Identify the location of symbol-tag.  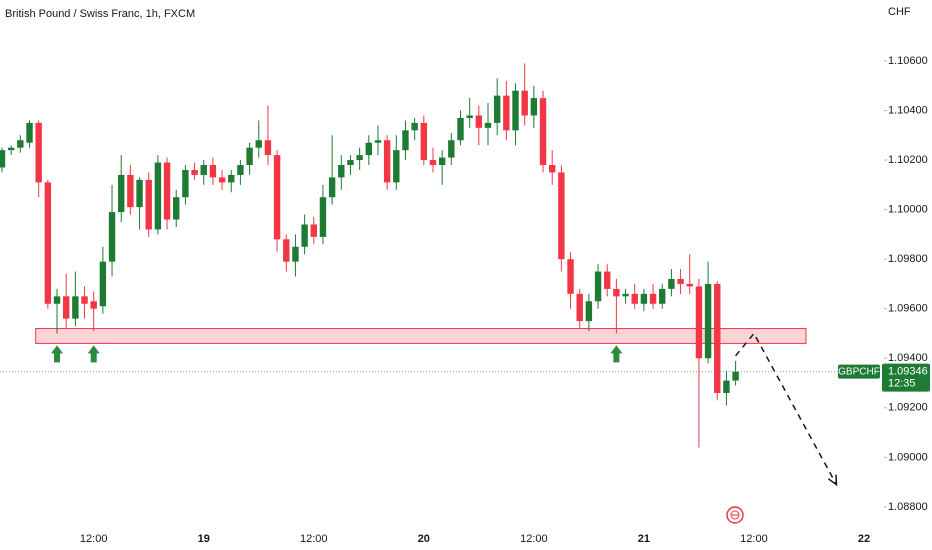
(859, 371).